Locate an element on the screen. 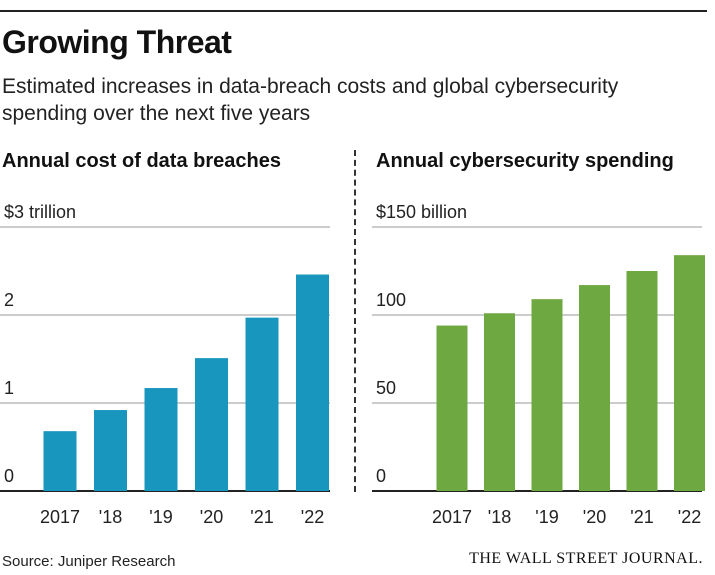 This screenshot has width=715, height=575. panel-title: Annual cybersecurity spending is located at coordinates (525, 161).